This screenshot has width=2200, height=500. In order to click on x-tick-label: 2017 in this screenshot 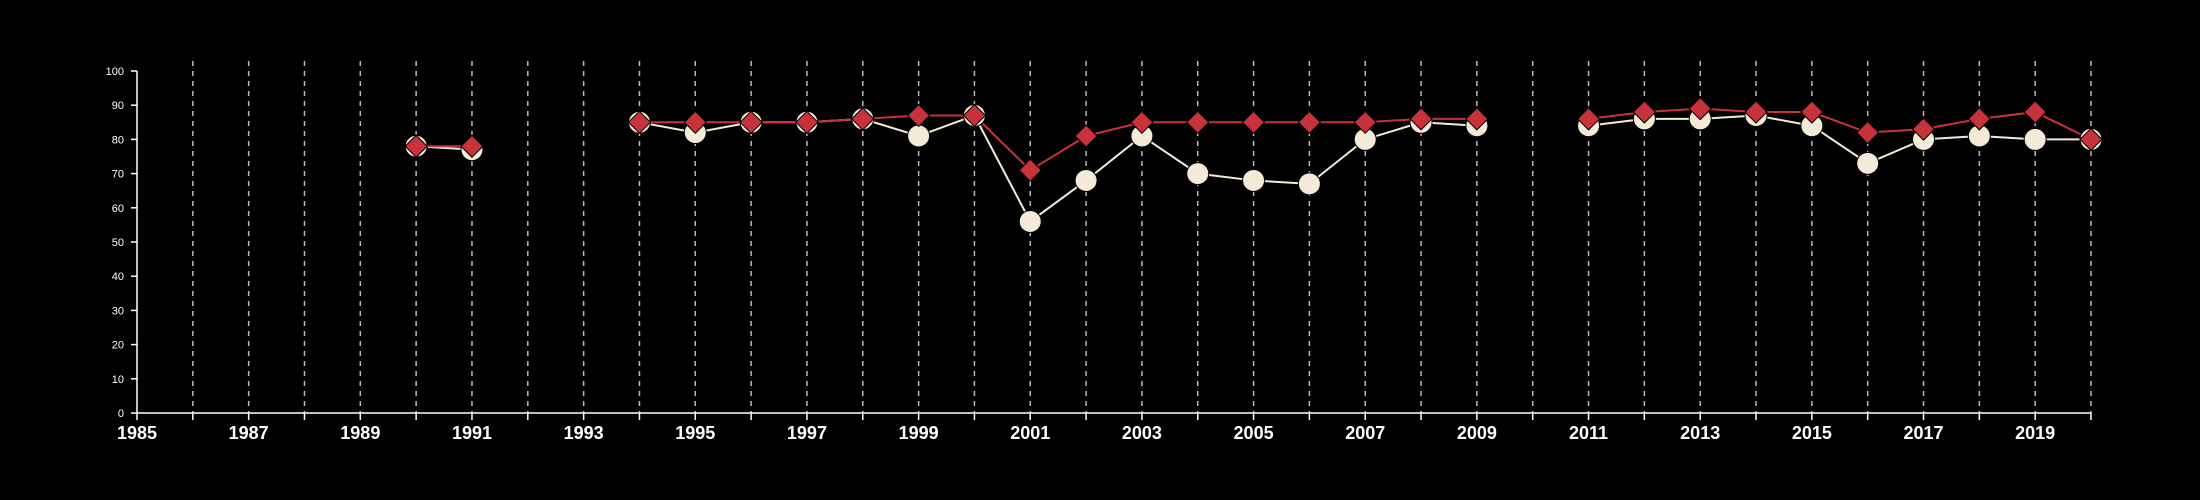, I will do `click(1923, 433)`.